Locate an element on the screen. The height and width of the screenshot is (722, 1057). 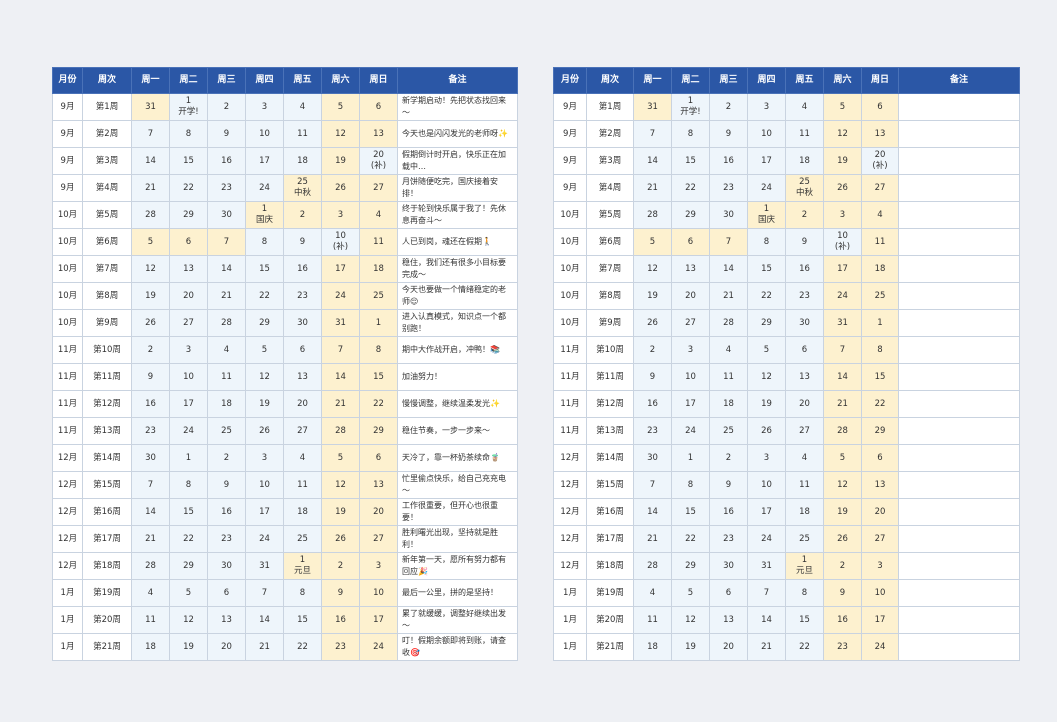
week-cell: 第4周 is located at coordinates (107, 188).